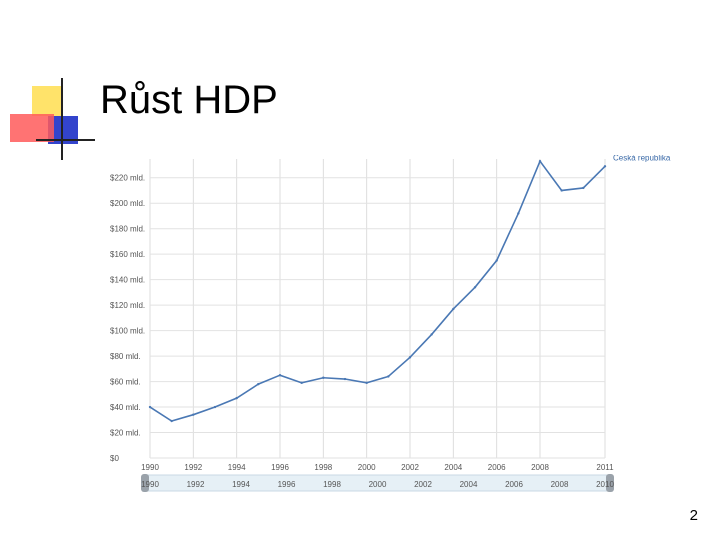 This screenshot has height=540, width=720. I want to click on data-point-2004, so click(453, 309).